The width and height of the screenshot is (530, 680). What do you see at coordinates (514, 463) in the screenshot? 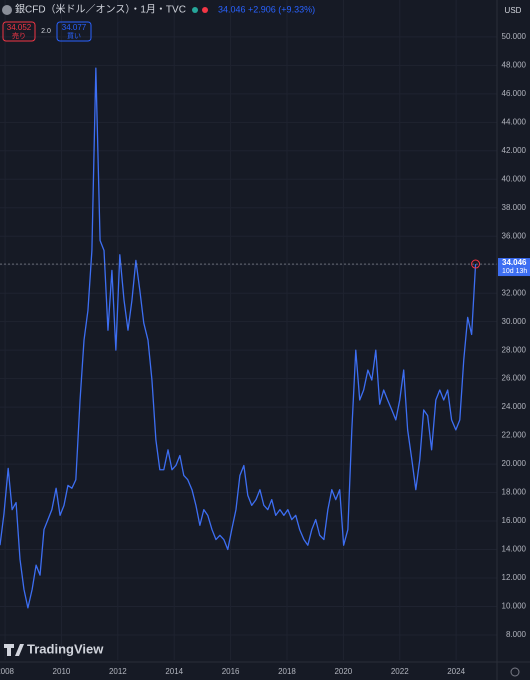
I see `y-tick-label: 20.000` at bounding box center [514, 463].